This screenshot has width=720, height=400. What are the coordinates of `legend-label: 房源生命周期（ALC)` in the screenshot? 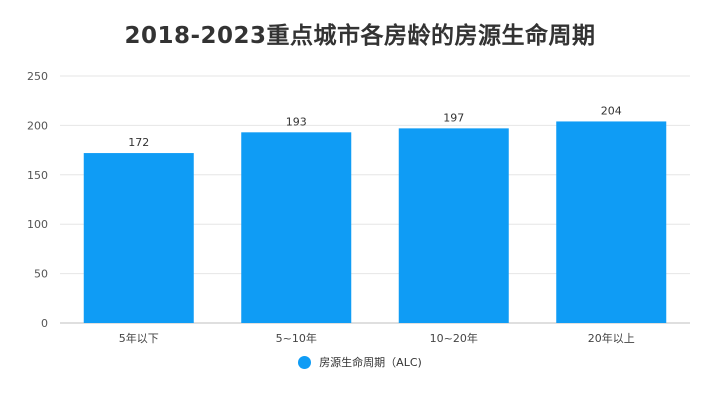 It's located at (370, 362).